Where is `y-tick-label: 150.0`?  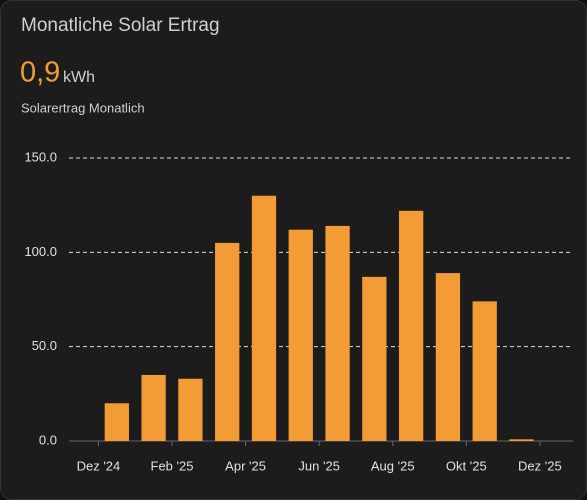 y-tick-label: 150.0 is located at coordinates (40, 156).